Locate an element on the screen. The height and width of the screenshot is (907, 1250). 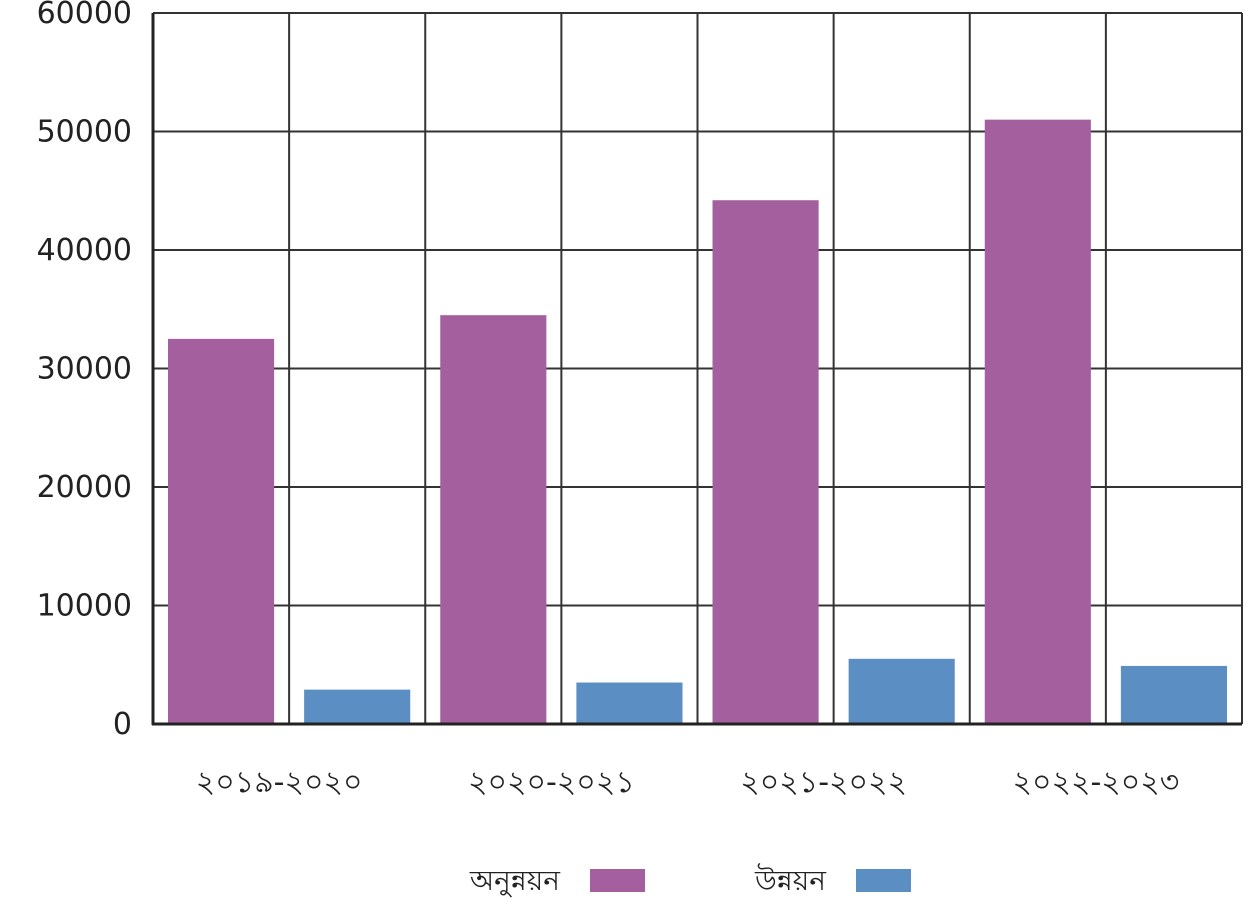
x-category-labels: ২০১৯-২০২০ ২০২০-২০২১ ২০২১-২০২২ ২০২২-২০২৩ is located at coordinates (688, 782).